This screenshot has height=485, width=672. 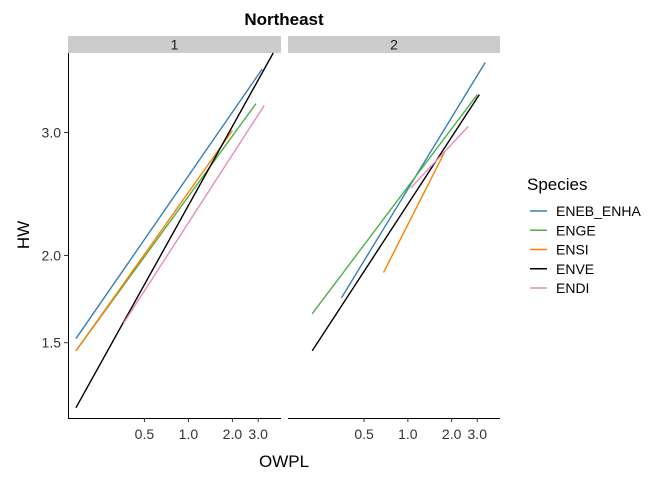 I want to click on series-line-enge, so click(x=394, y=204).